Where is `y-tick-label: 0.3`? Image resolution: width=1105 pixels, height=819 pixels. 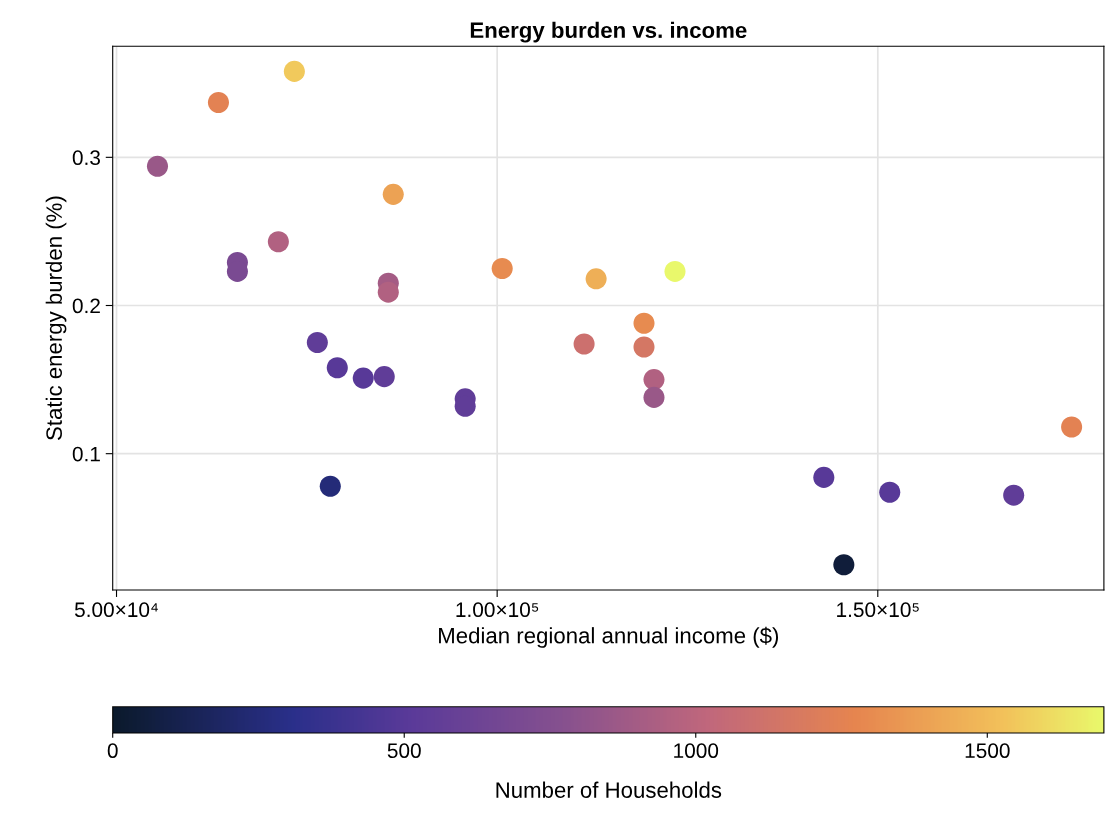 y-tick-label: 0.3 is located at coordinates (86, 158).